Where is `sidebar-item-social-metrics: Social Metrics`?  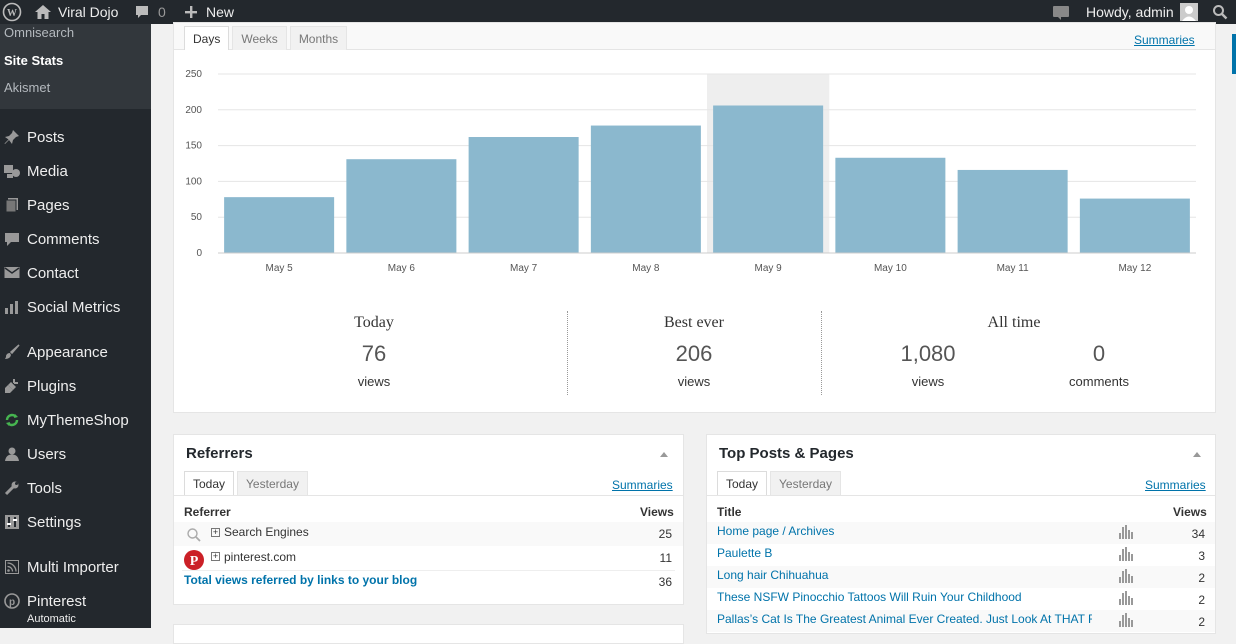 sidebar-item-social-metrics: Social Metrics is located at coordinates (75, 307).